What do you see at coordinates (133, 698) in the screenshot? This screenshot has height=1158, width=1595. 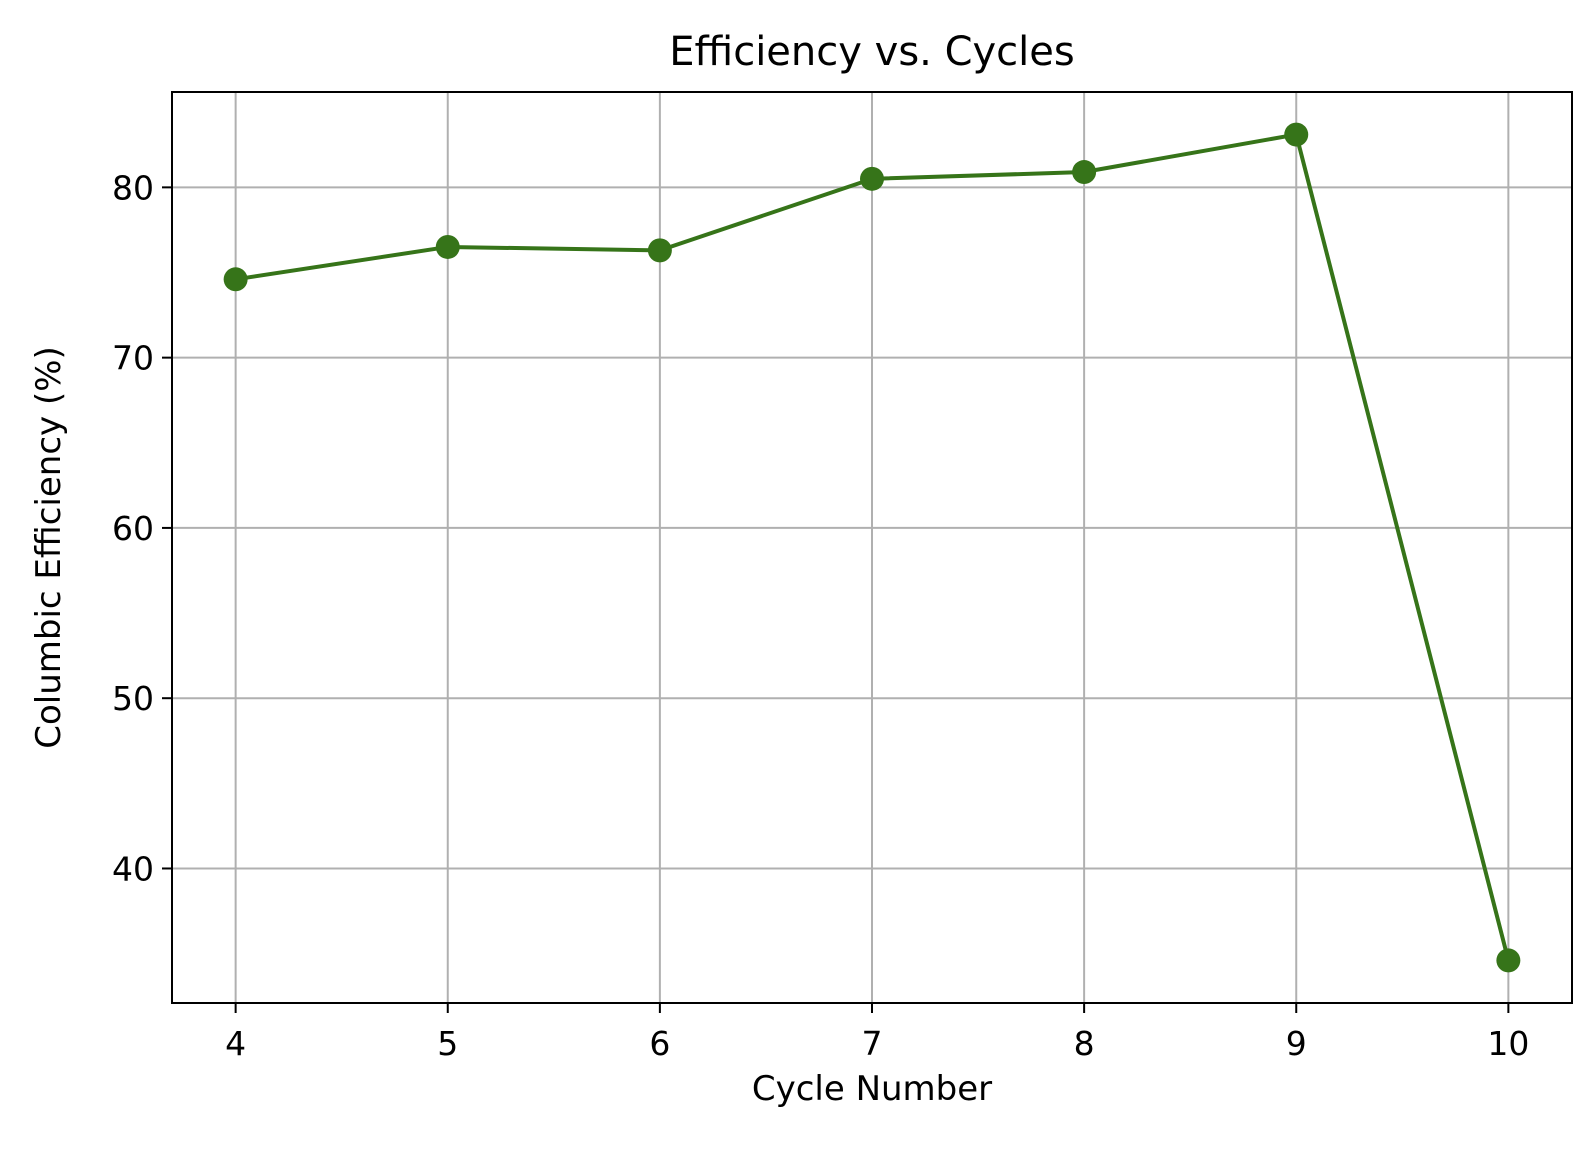 I see `y-tick-label: 50` at bounding box center [133, 698].